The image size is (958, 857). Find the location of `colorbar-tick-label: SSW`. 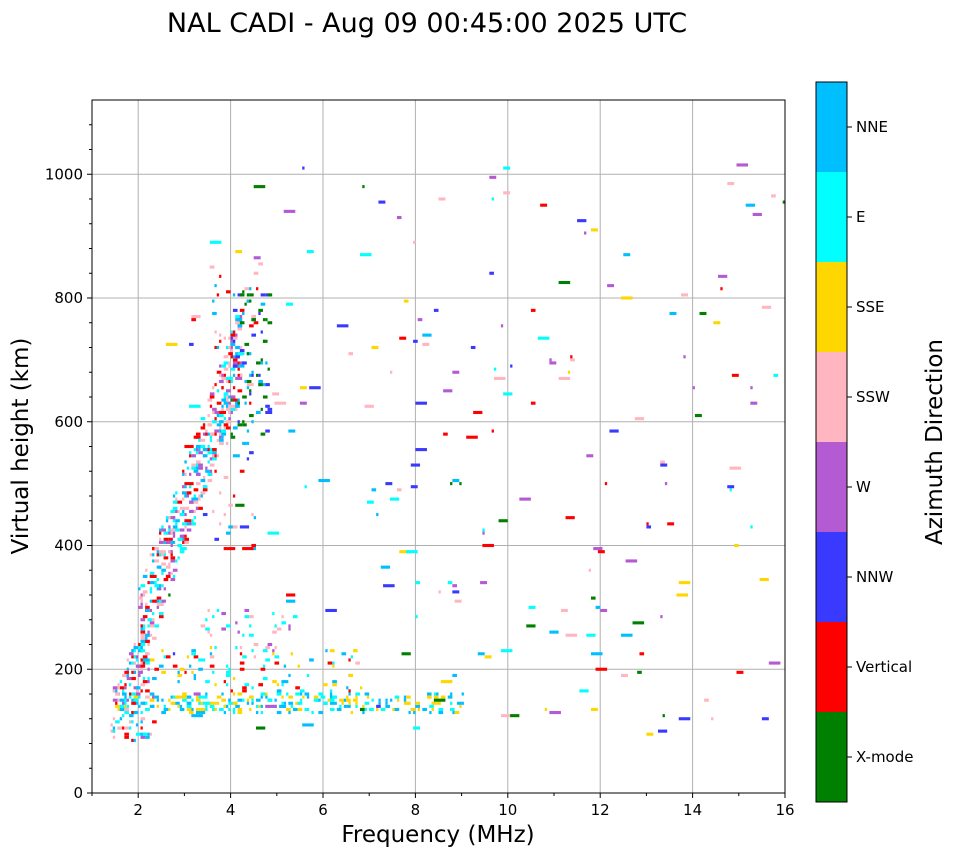

colorbar-tick-label: SSW is located at coordinates (873, 397).